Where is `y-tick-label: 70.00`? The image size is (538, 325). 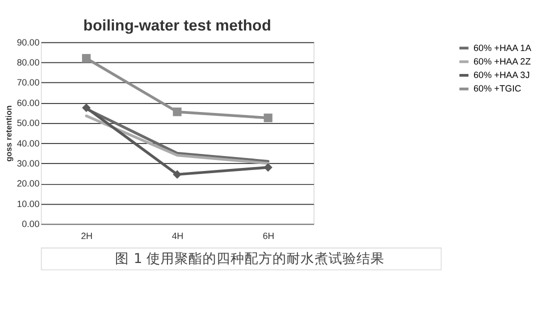 y-tick-label: 70.00 is located at coordinates (28, 83).